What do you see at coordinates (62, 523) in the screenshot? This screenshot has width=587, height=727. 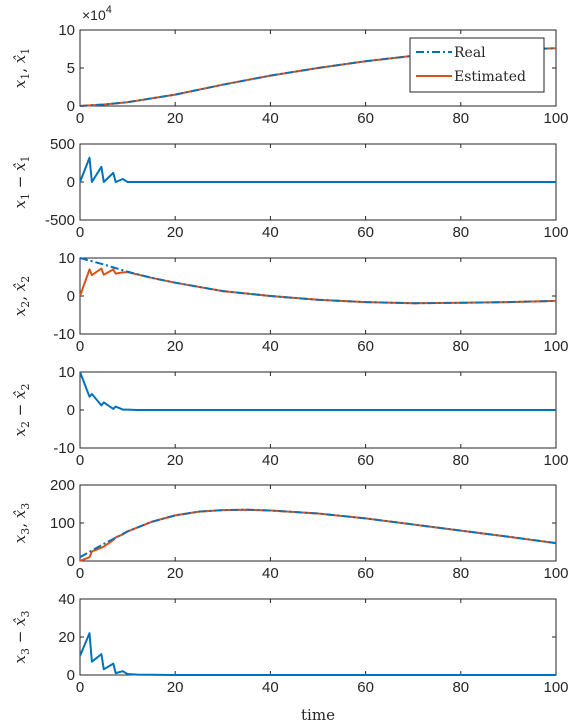 I see `y-tick-label: 100` at bounding box center [62, 523].